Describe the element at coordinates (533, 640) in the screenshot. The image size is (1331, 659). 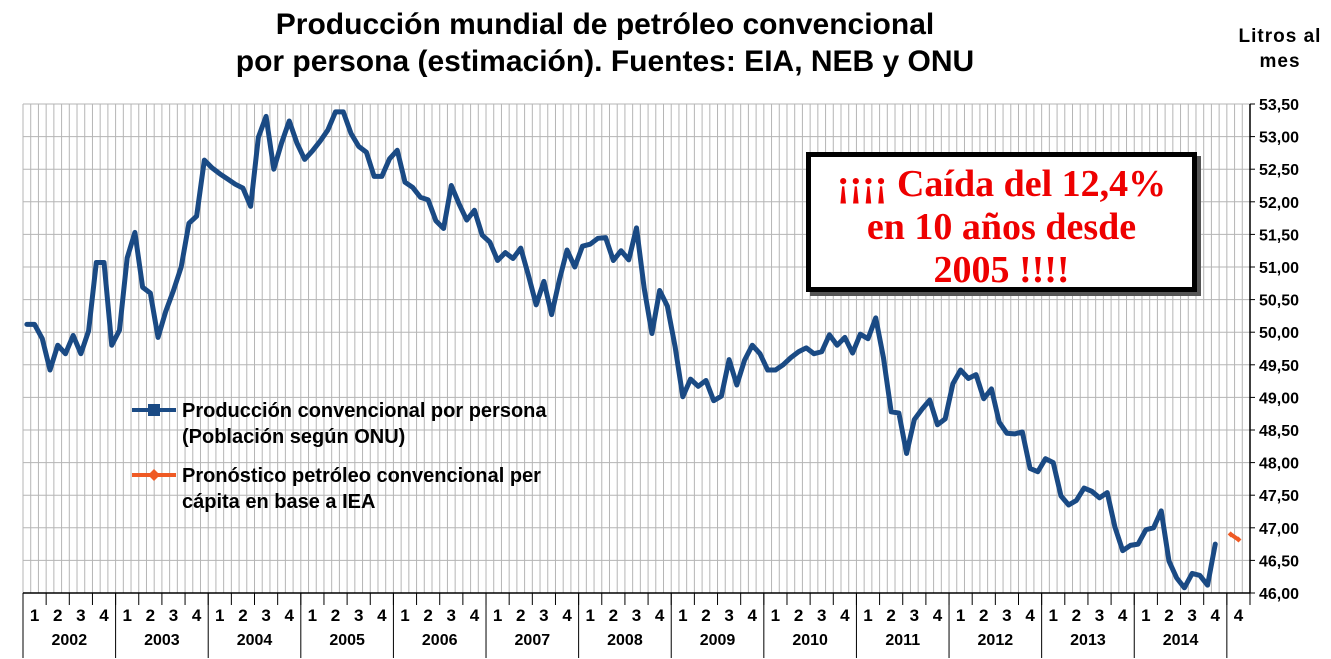
I see `x-year-label: 2007` at that location.